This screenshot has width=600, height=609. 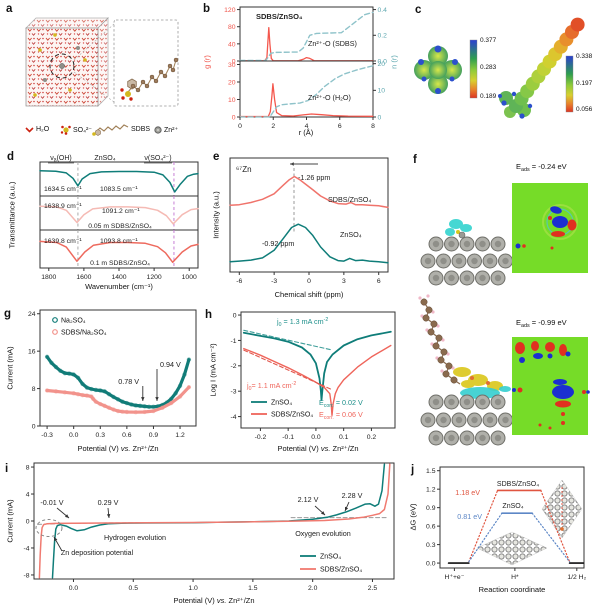 What do you see at coordinates (467, 492) in the screenshot?
I see `svg-text: 1.18 eV` at bounding box center [467, 492].